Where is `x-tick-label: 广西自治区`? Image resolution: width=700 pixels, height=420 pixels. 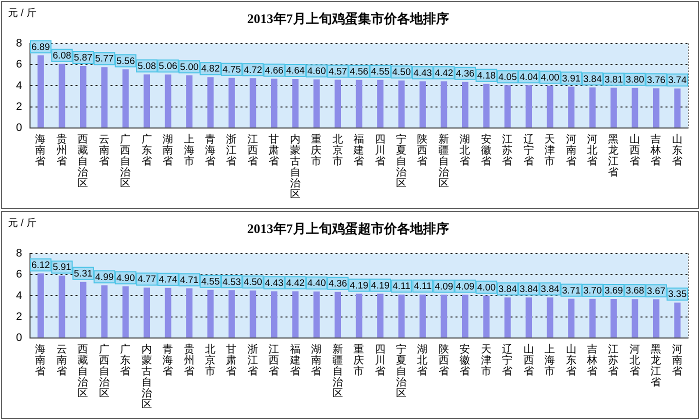 x-tick-label: 广西自治区 is located at coordinates (126, 161).